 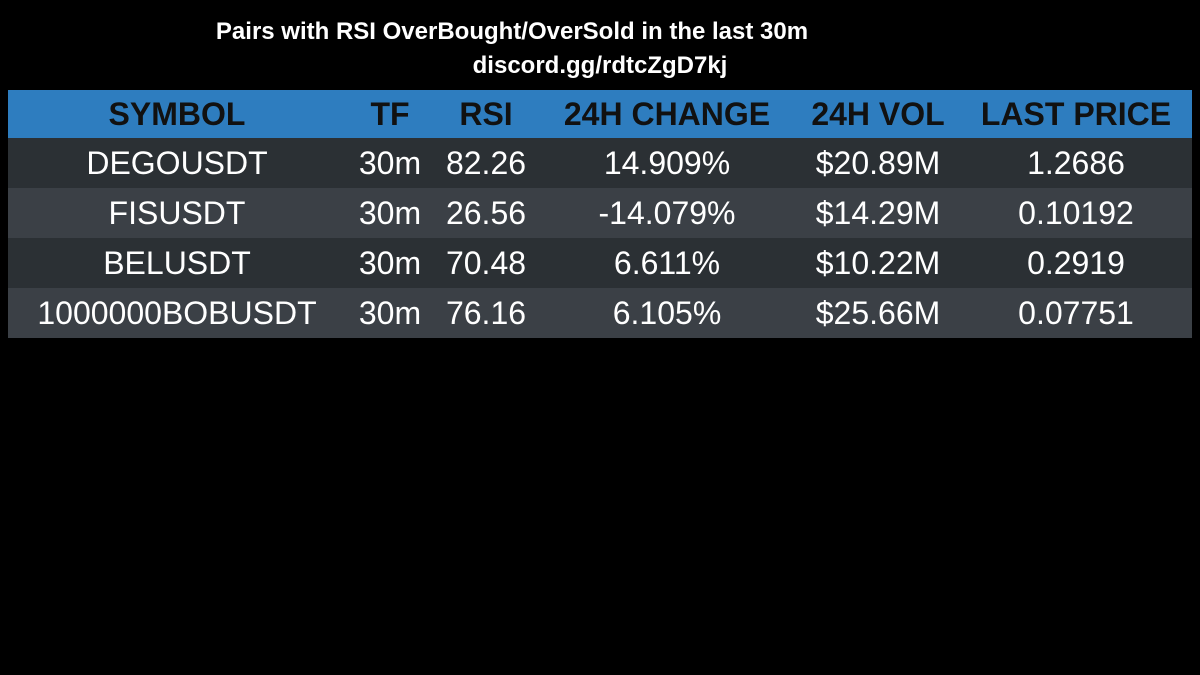 What do you see at coordinates (667, 162) in the screenshot?
I see `cell-24h-change: 14.909%` at bounding box center [667, 162].